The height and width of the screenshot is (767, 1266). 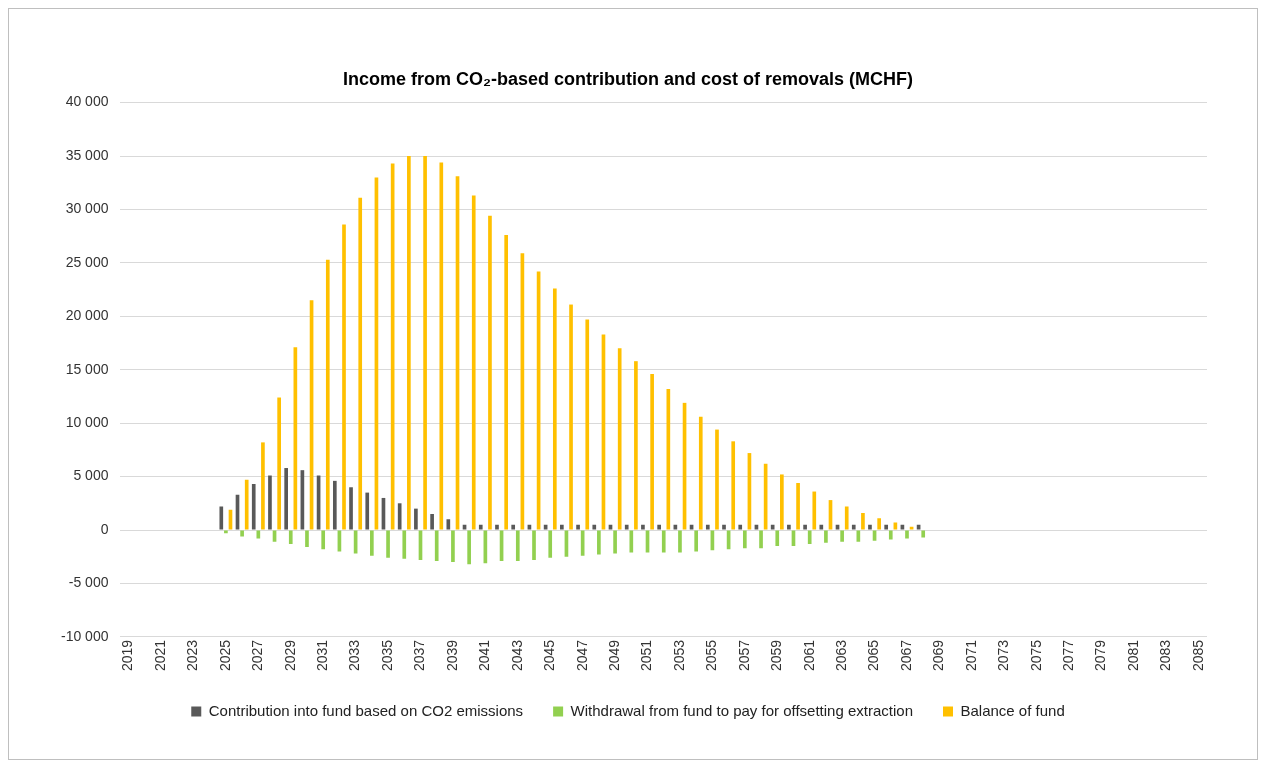 I want to click on y-tick-label: 40 000, so click(x=87, y=101).